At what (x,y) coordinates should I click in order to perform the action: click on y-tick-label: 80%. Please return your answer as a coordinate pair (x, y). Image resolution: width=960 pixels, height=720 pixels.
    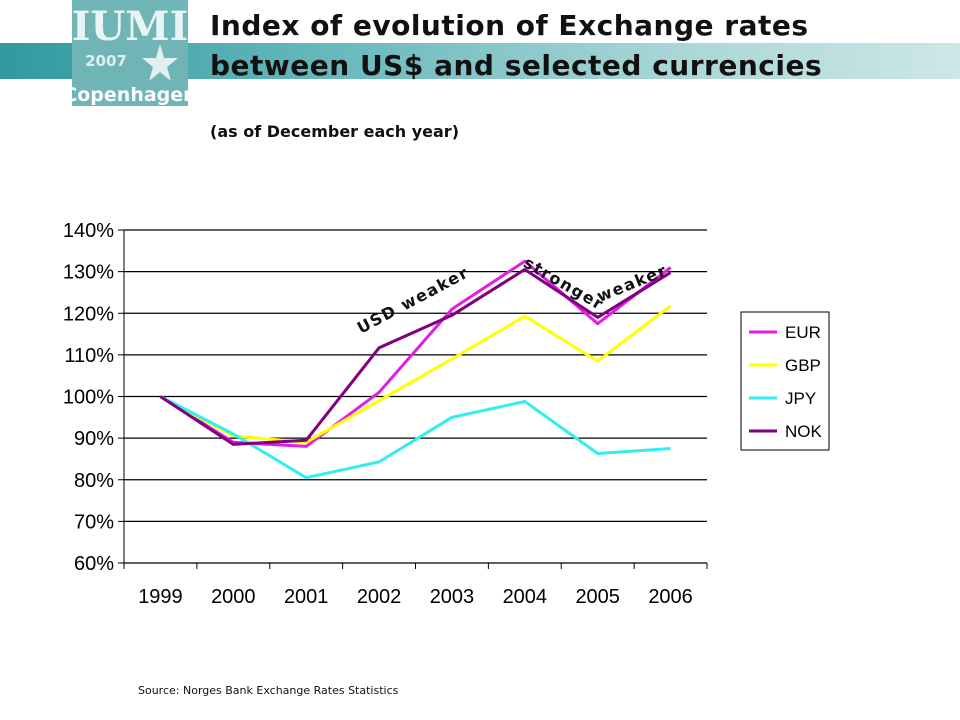
    Looking at the image, I should click on (94, 481).